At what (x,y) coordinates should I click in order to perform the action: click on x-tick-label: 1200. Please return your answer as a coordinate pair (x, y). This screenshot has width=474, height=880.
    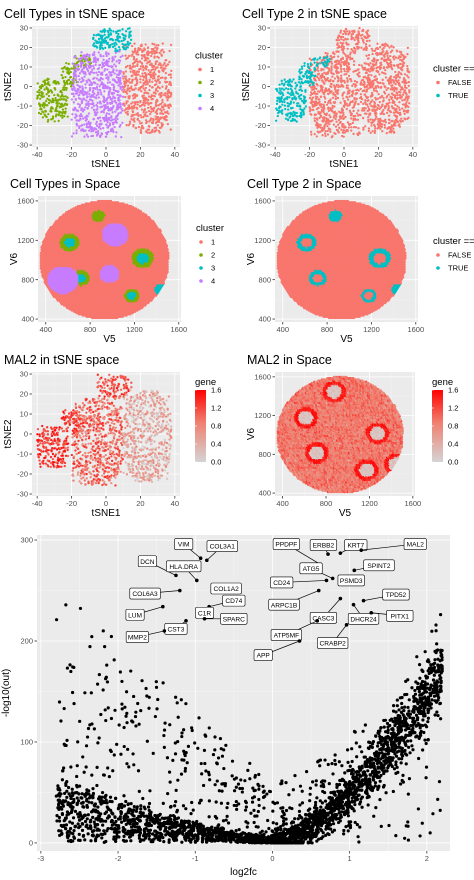
    Looking at the image, I should click on (134, 329).